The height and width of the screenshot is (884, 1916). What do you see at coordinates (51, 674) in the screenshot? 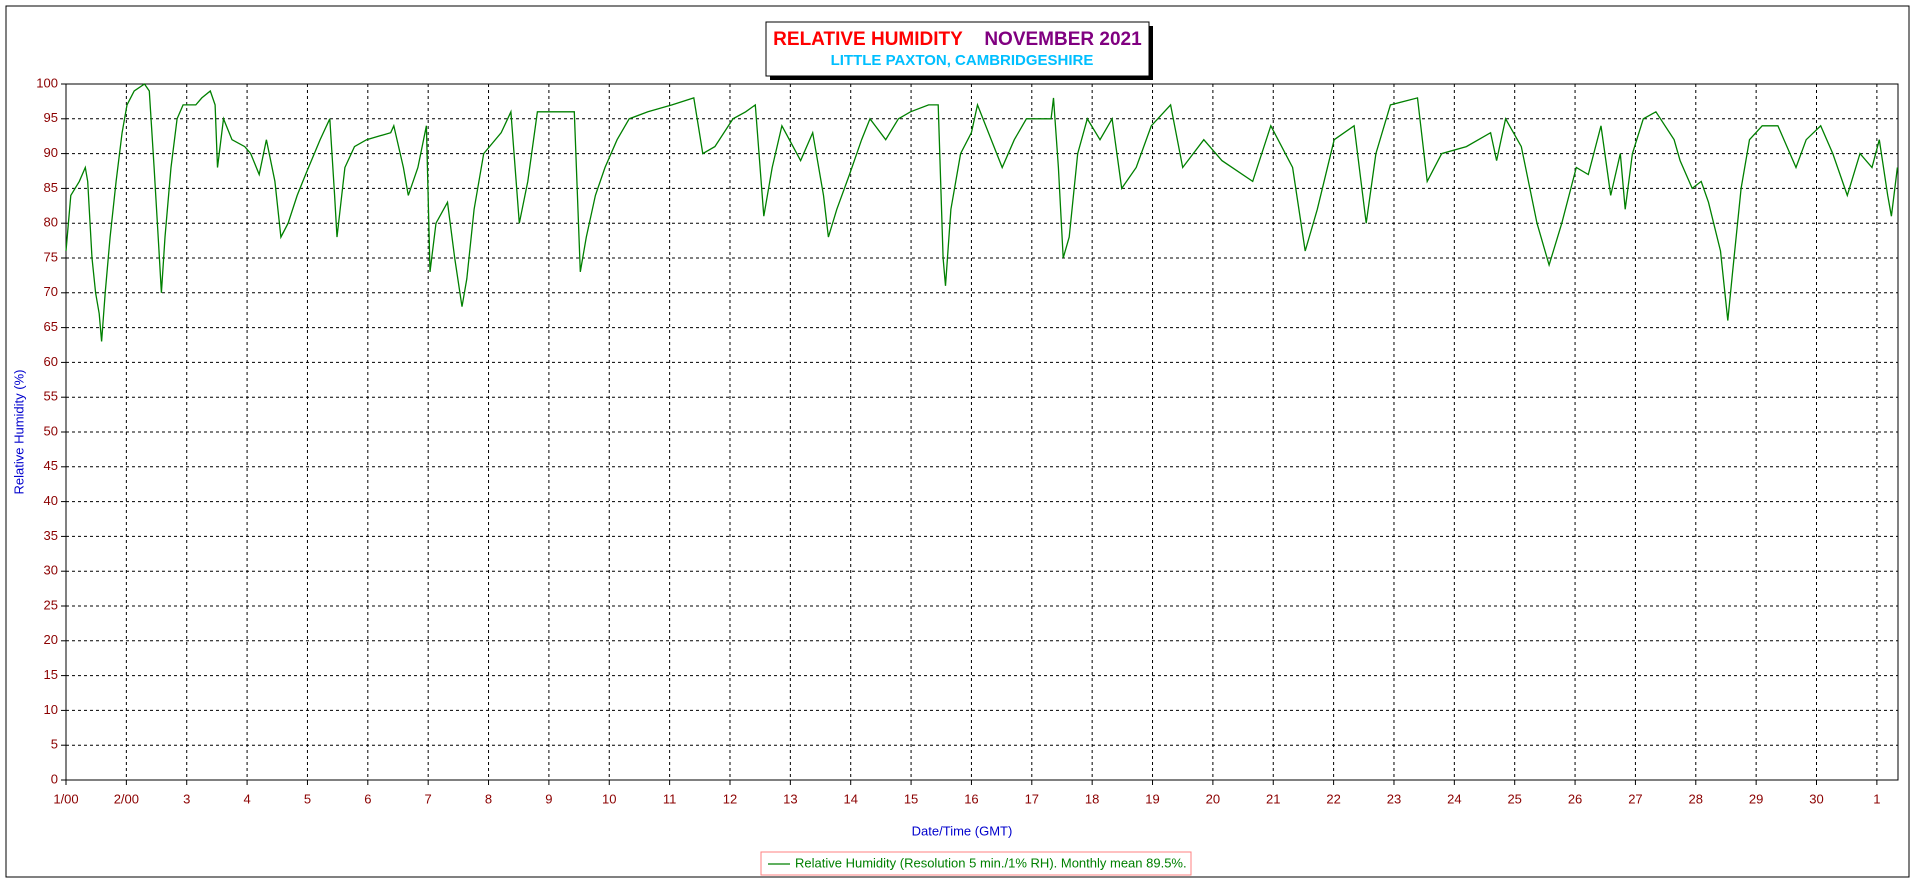
I see `y-tick-label: 15` at bounding box center [51, 674].